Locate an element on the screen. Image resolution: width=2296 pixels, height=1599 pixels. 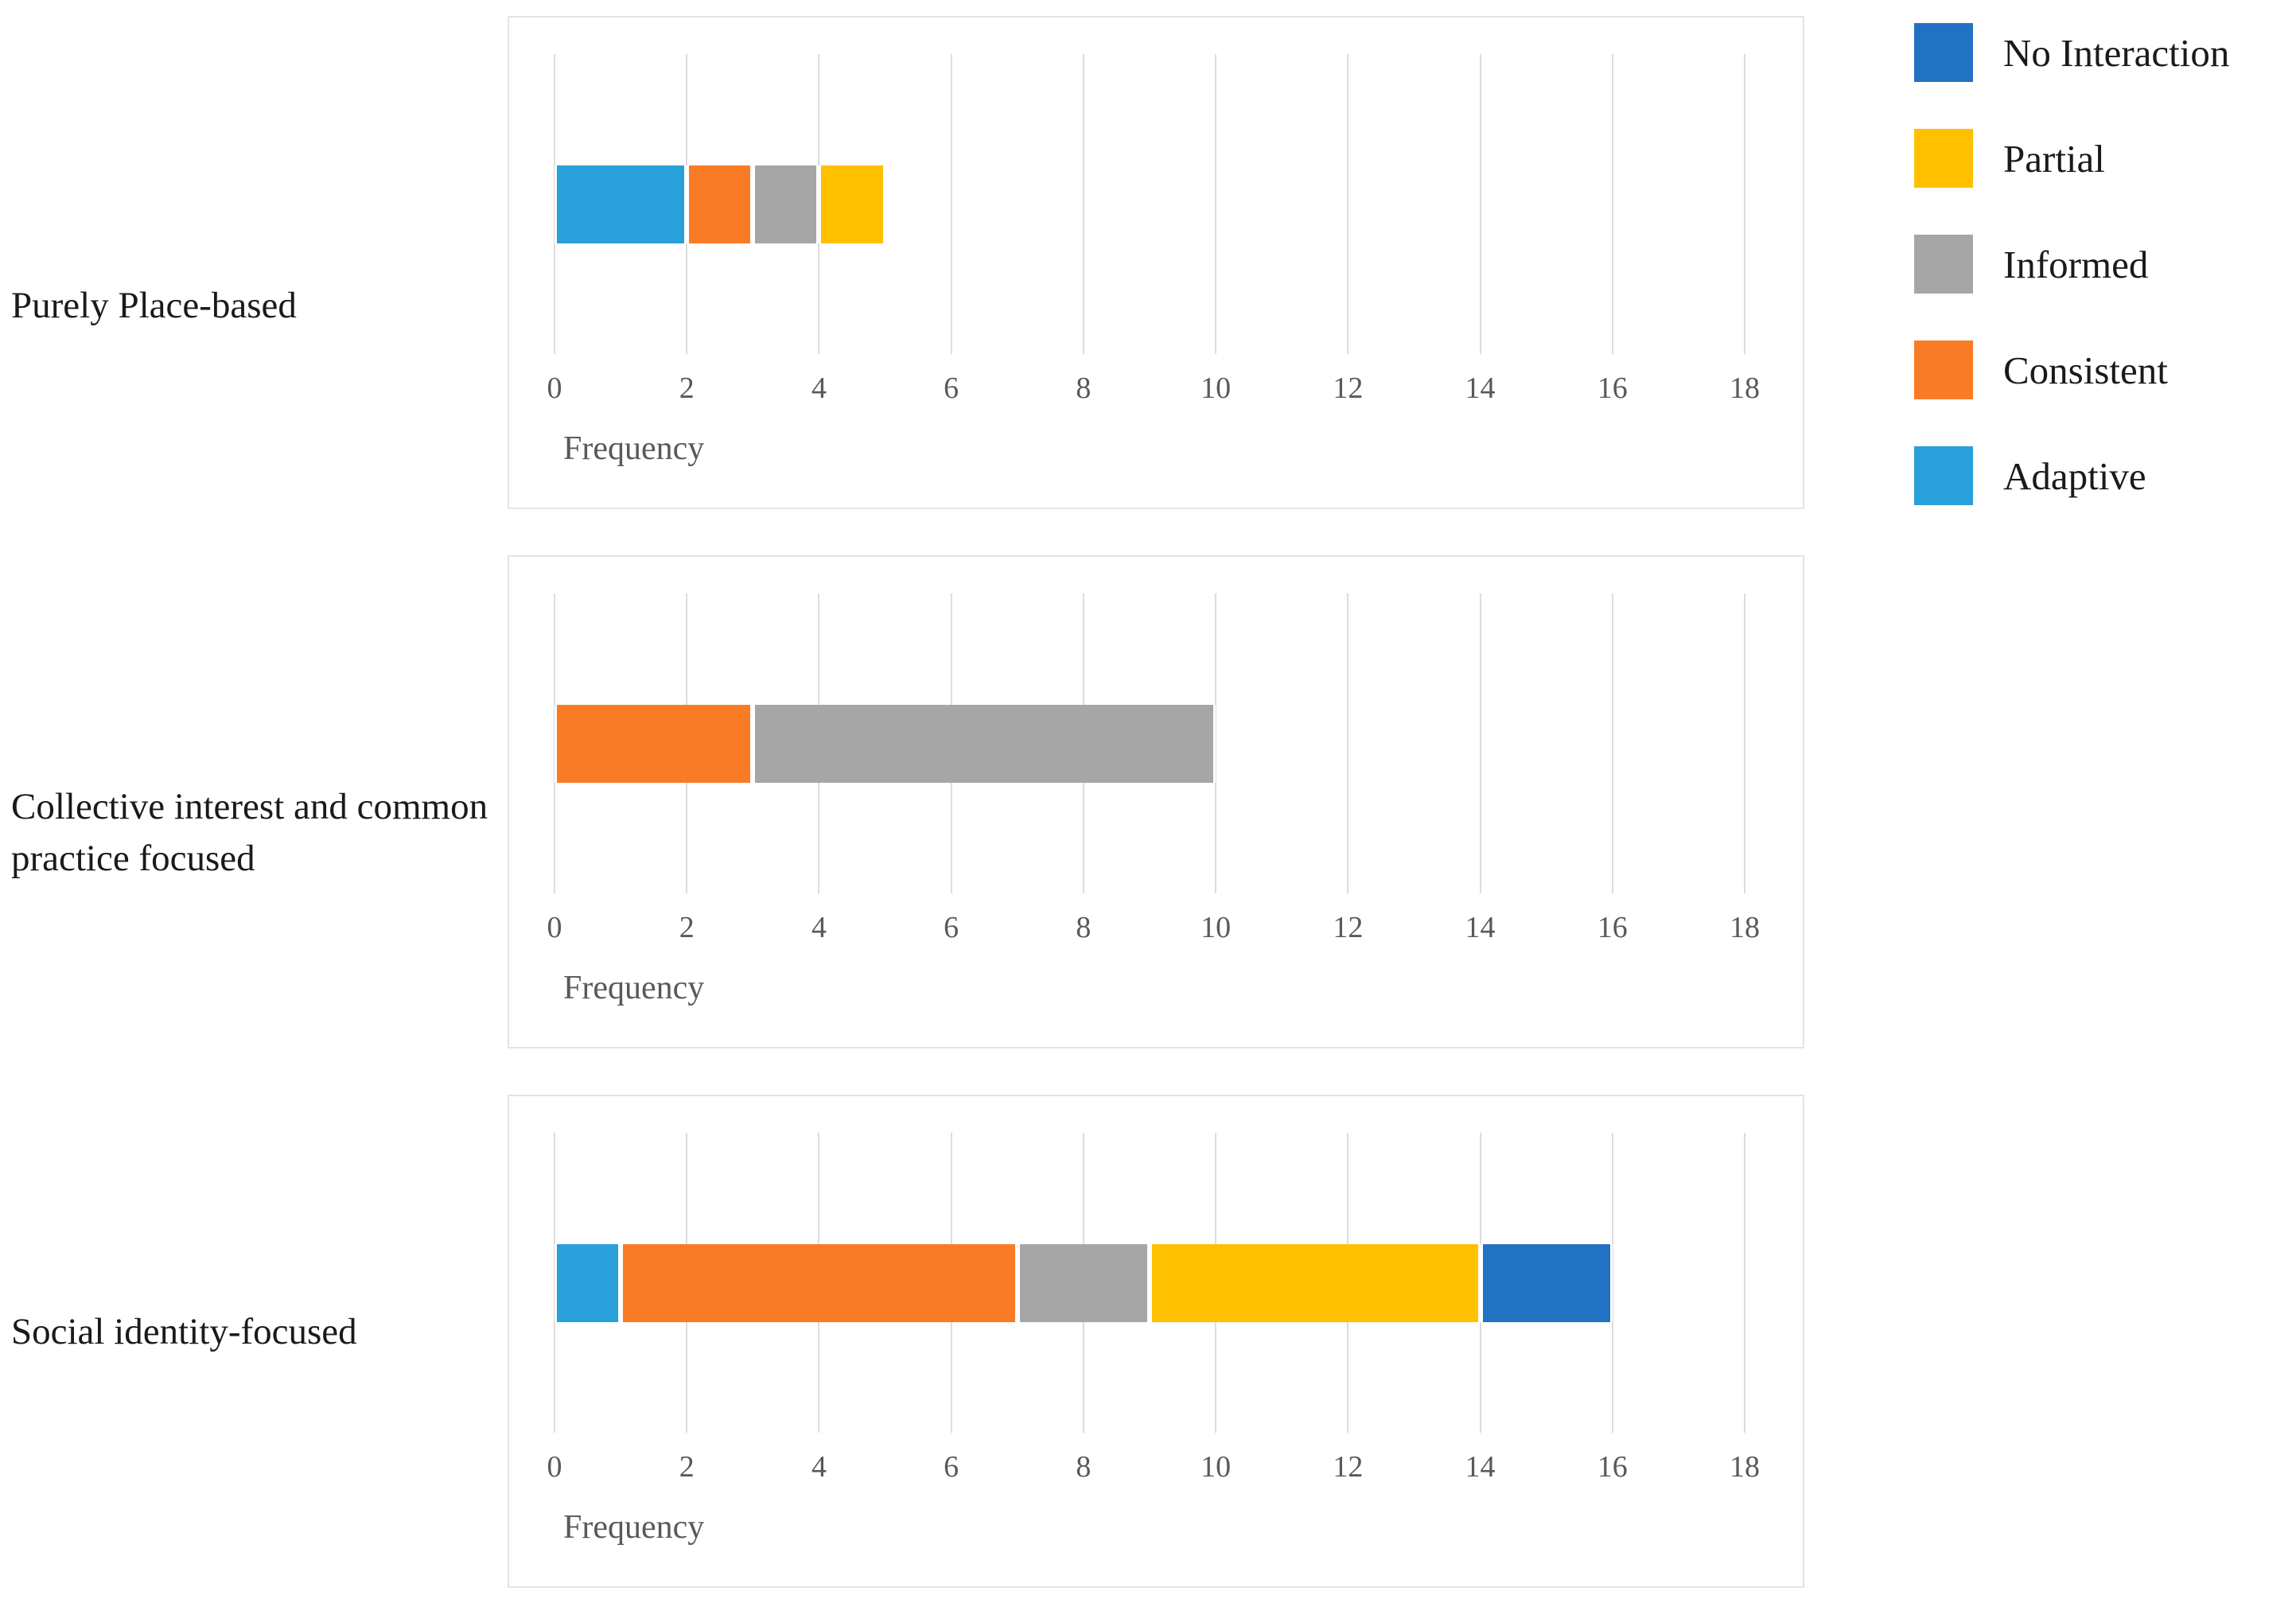
legend-item-partial: Partial is located at coordinates (2101, 158).